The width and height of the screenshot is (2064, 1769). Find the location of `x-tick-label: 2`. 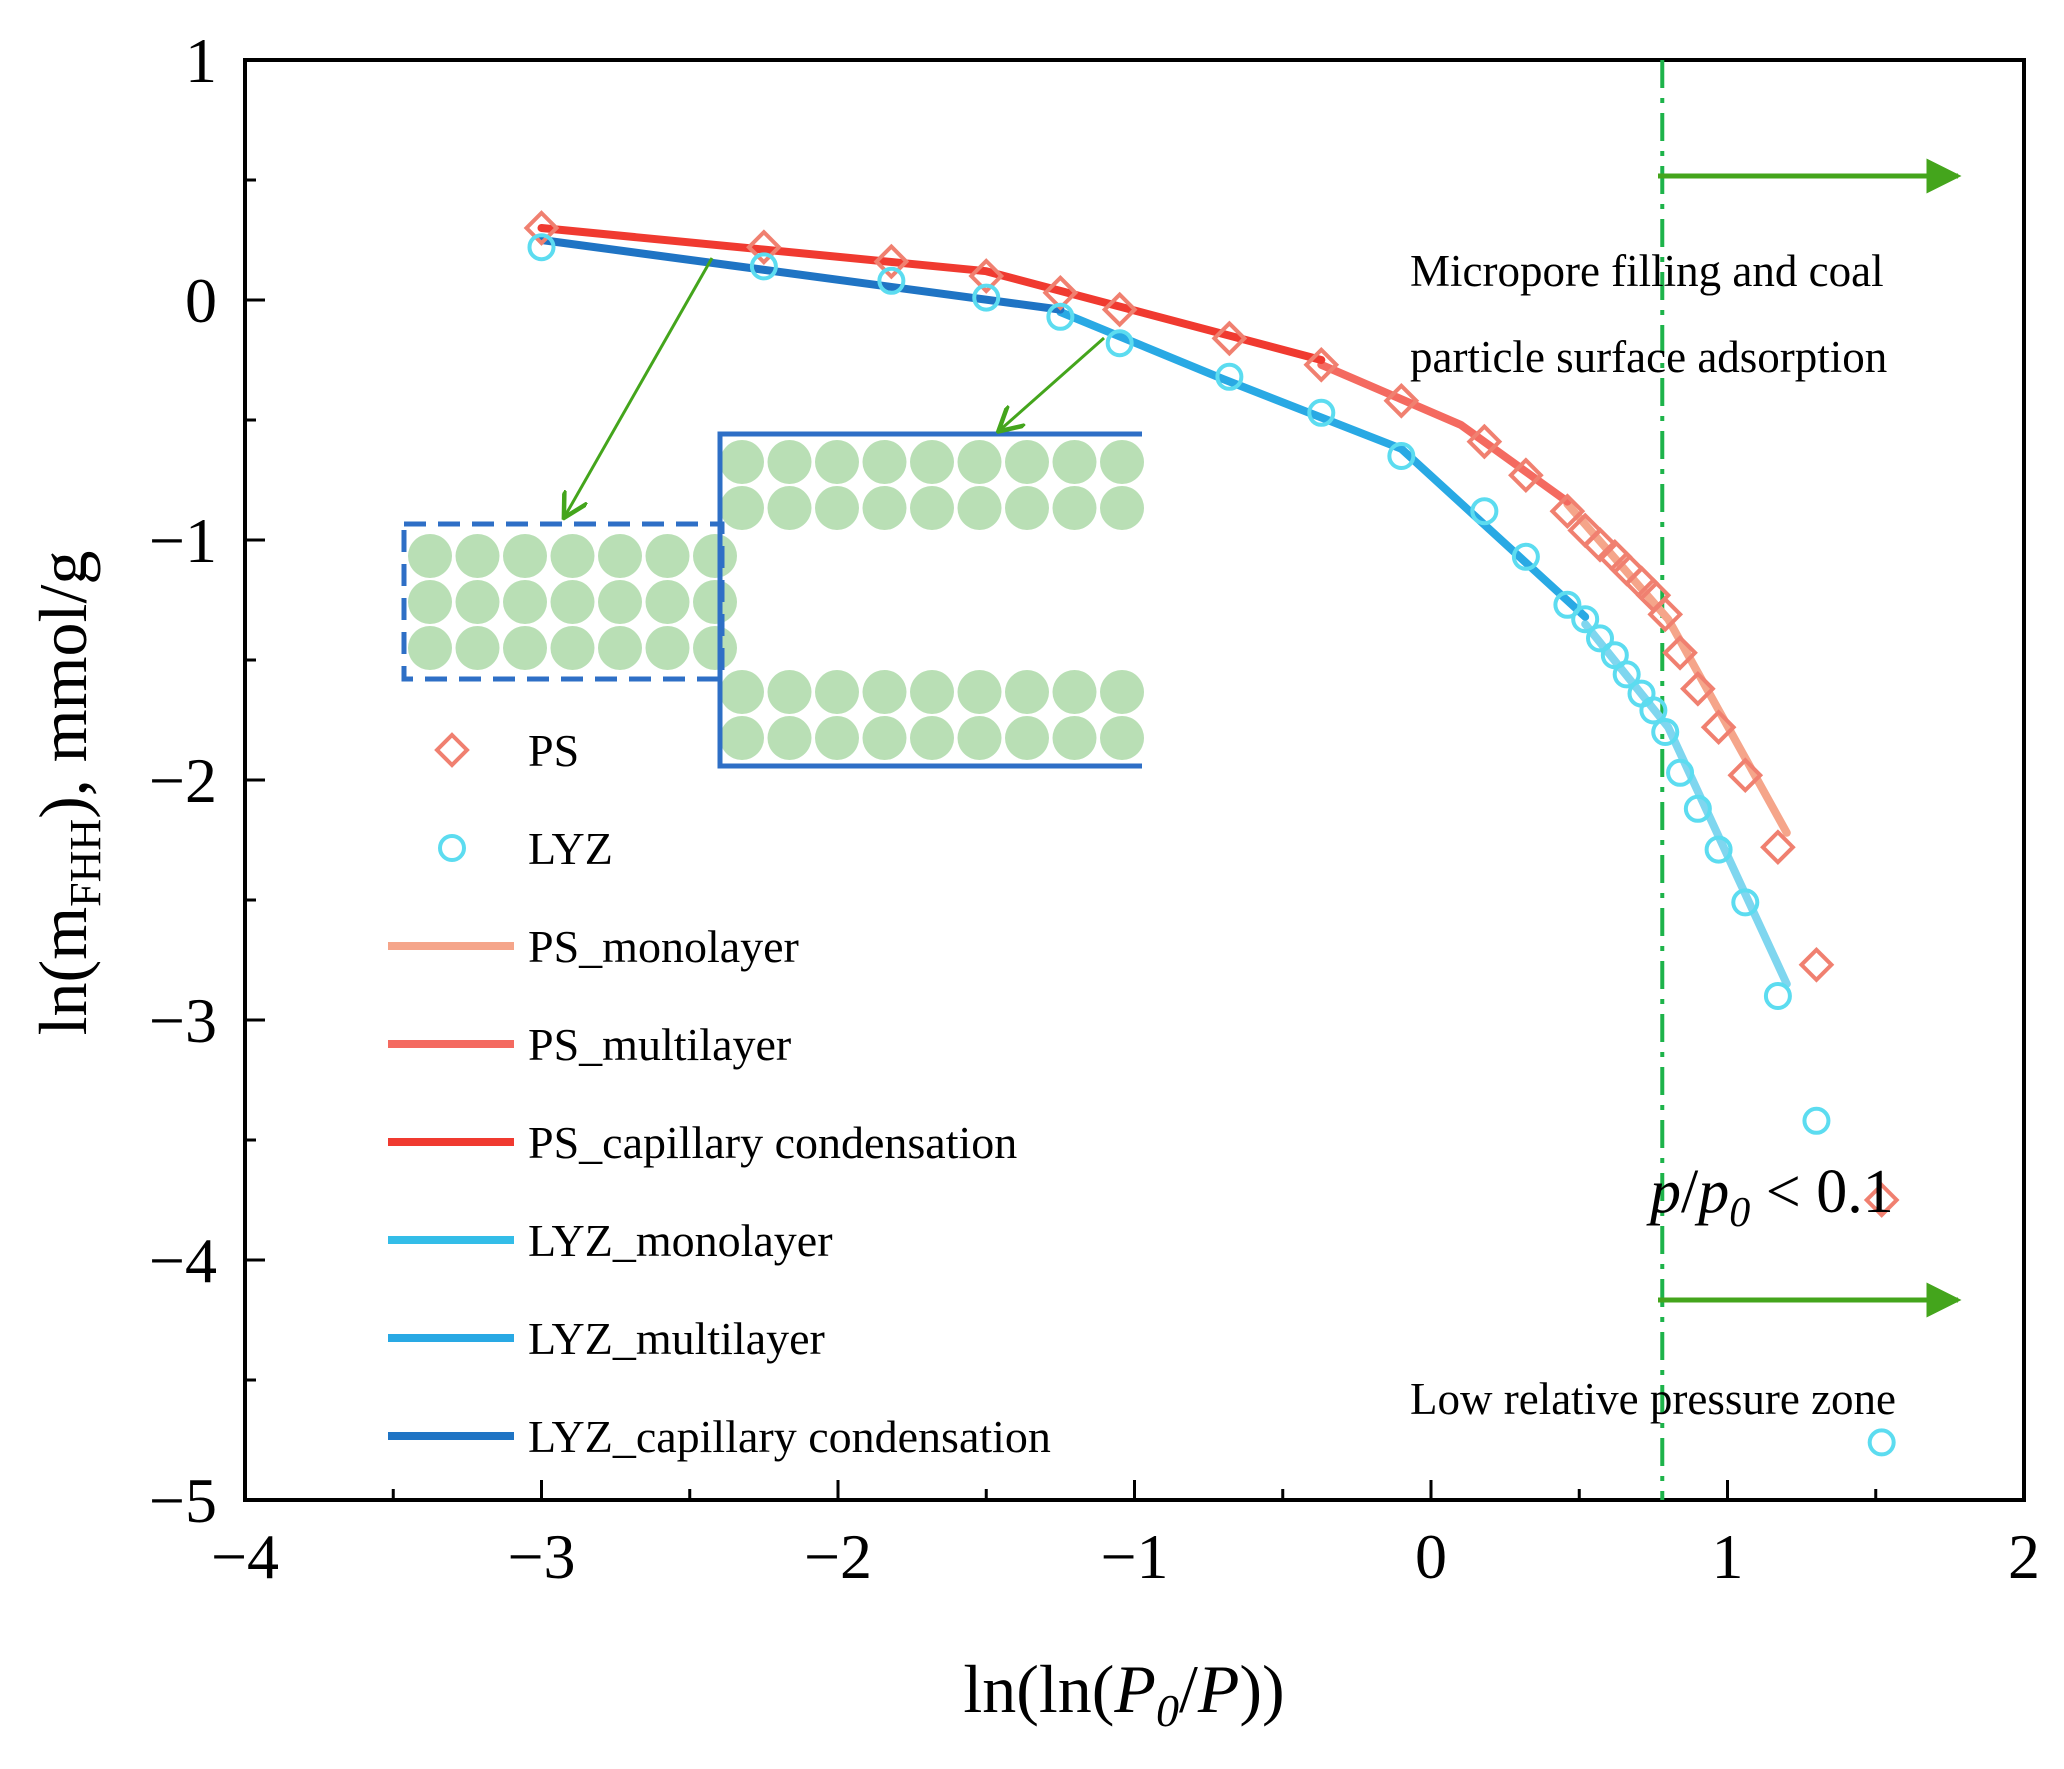

x-tick-label: 2 is located at coordinates (2024, 1556).